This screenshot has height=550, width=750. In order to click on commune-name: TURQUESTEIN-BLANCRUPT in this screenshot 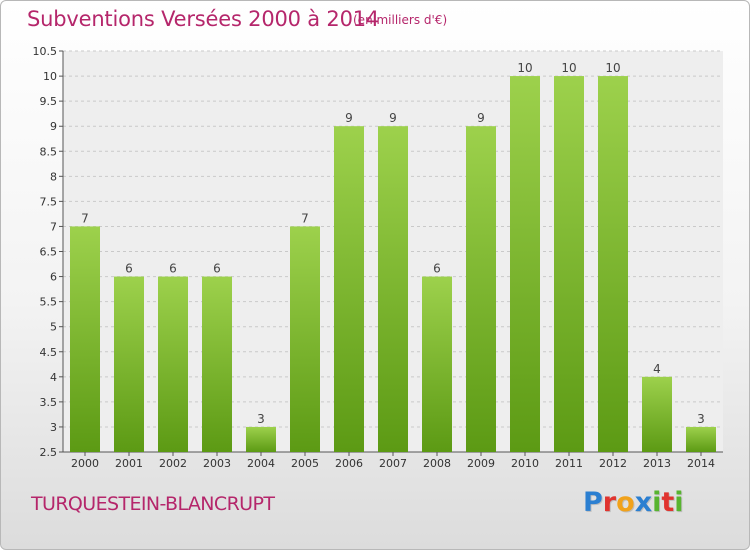, I will do `click(153, 504)`.